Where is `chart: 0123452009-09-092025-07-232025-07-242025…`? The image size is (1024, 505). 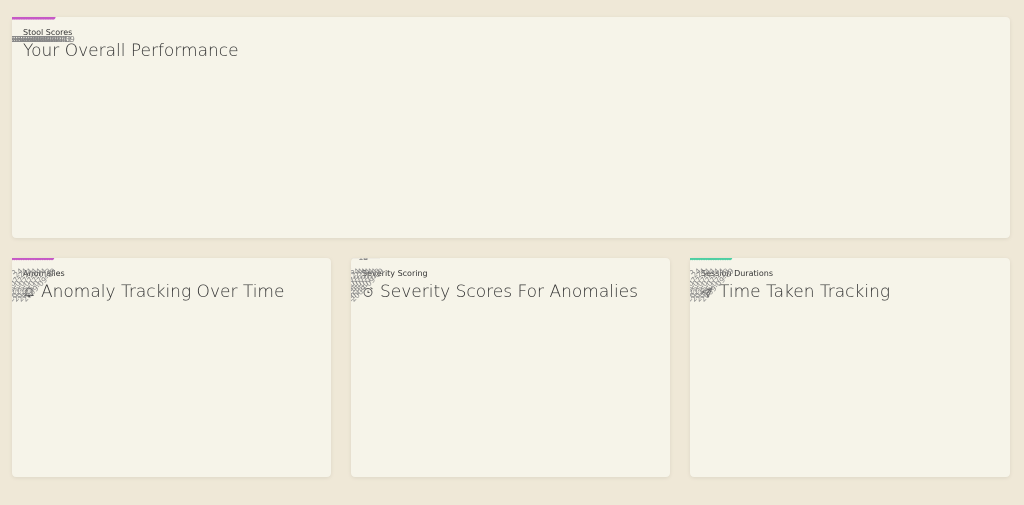 chart: 0123452009-09-092025-07-232025-07-242025… is located at coordinates (35, 281).